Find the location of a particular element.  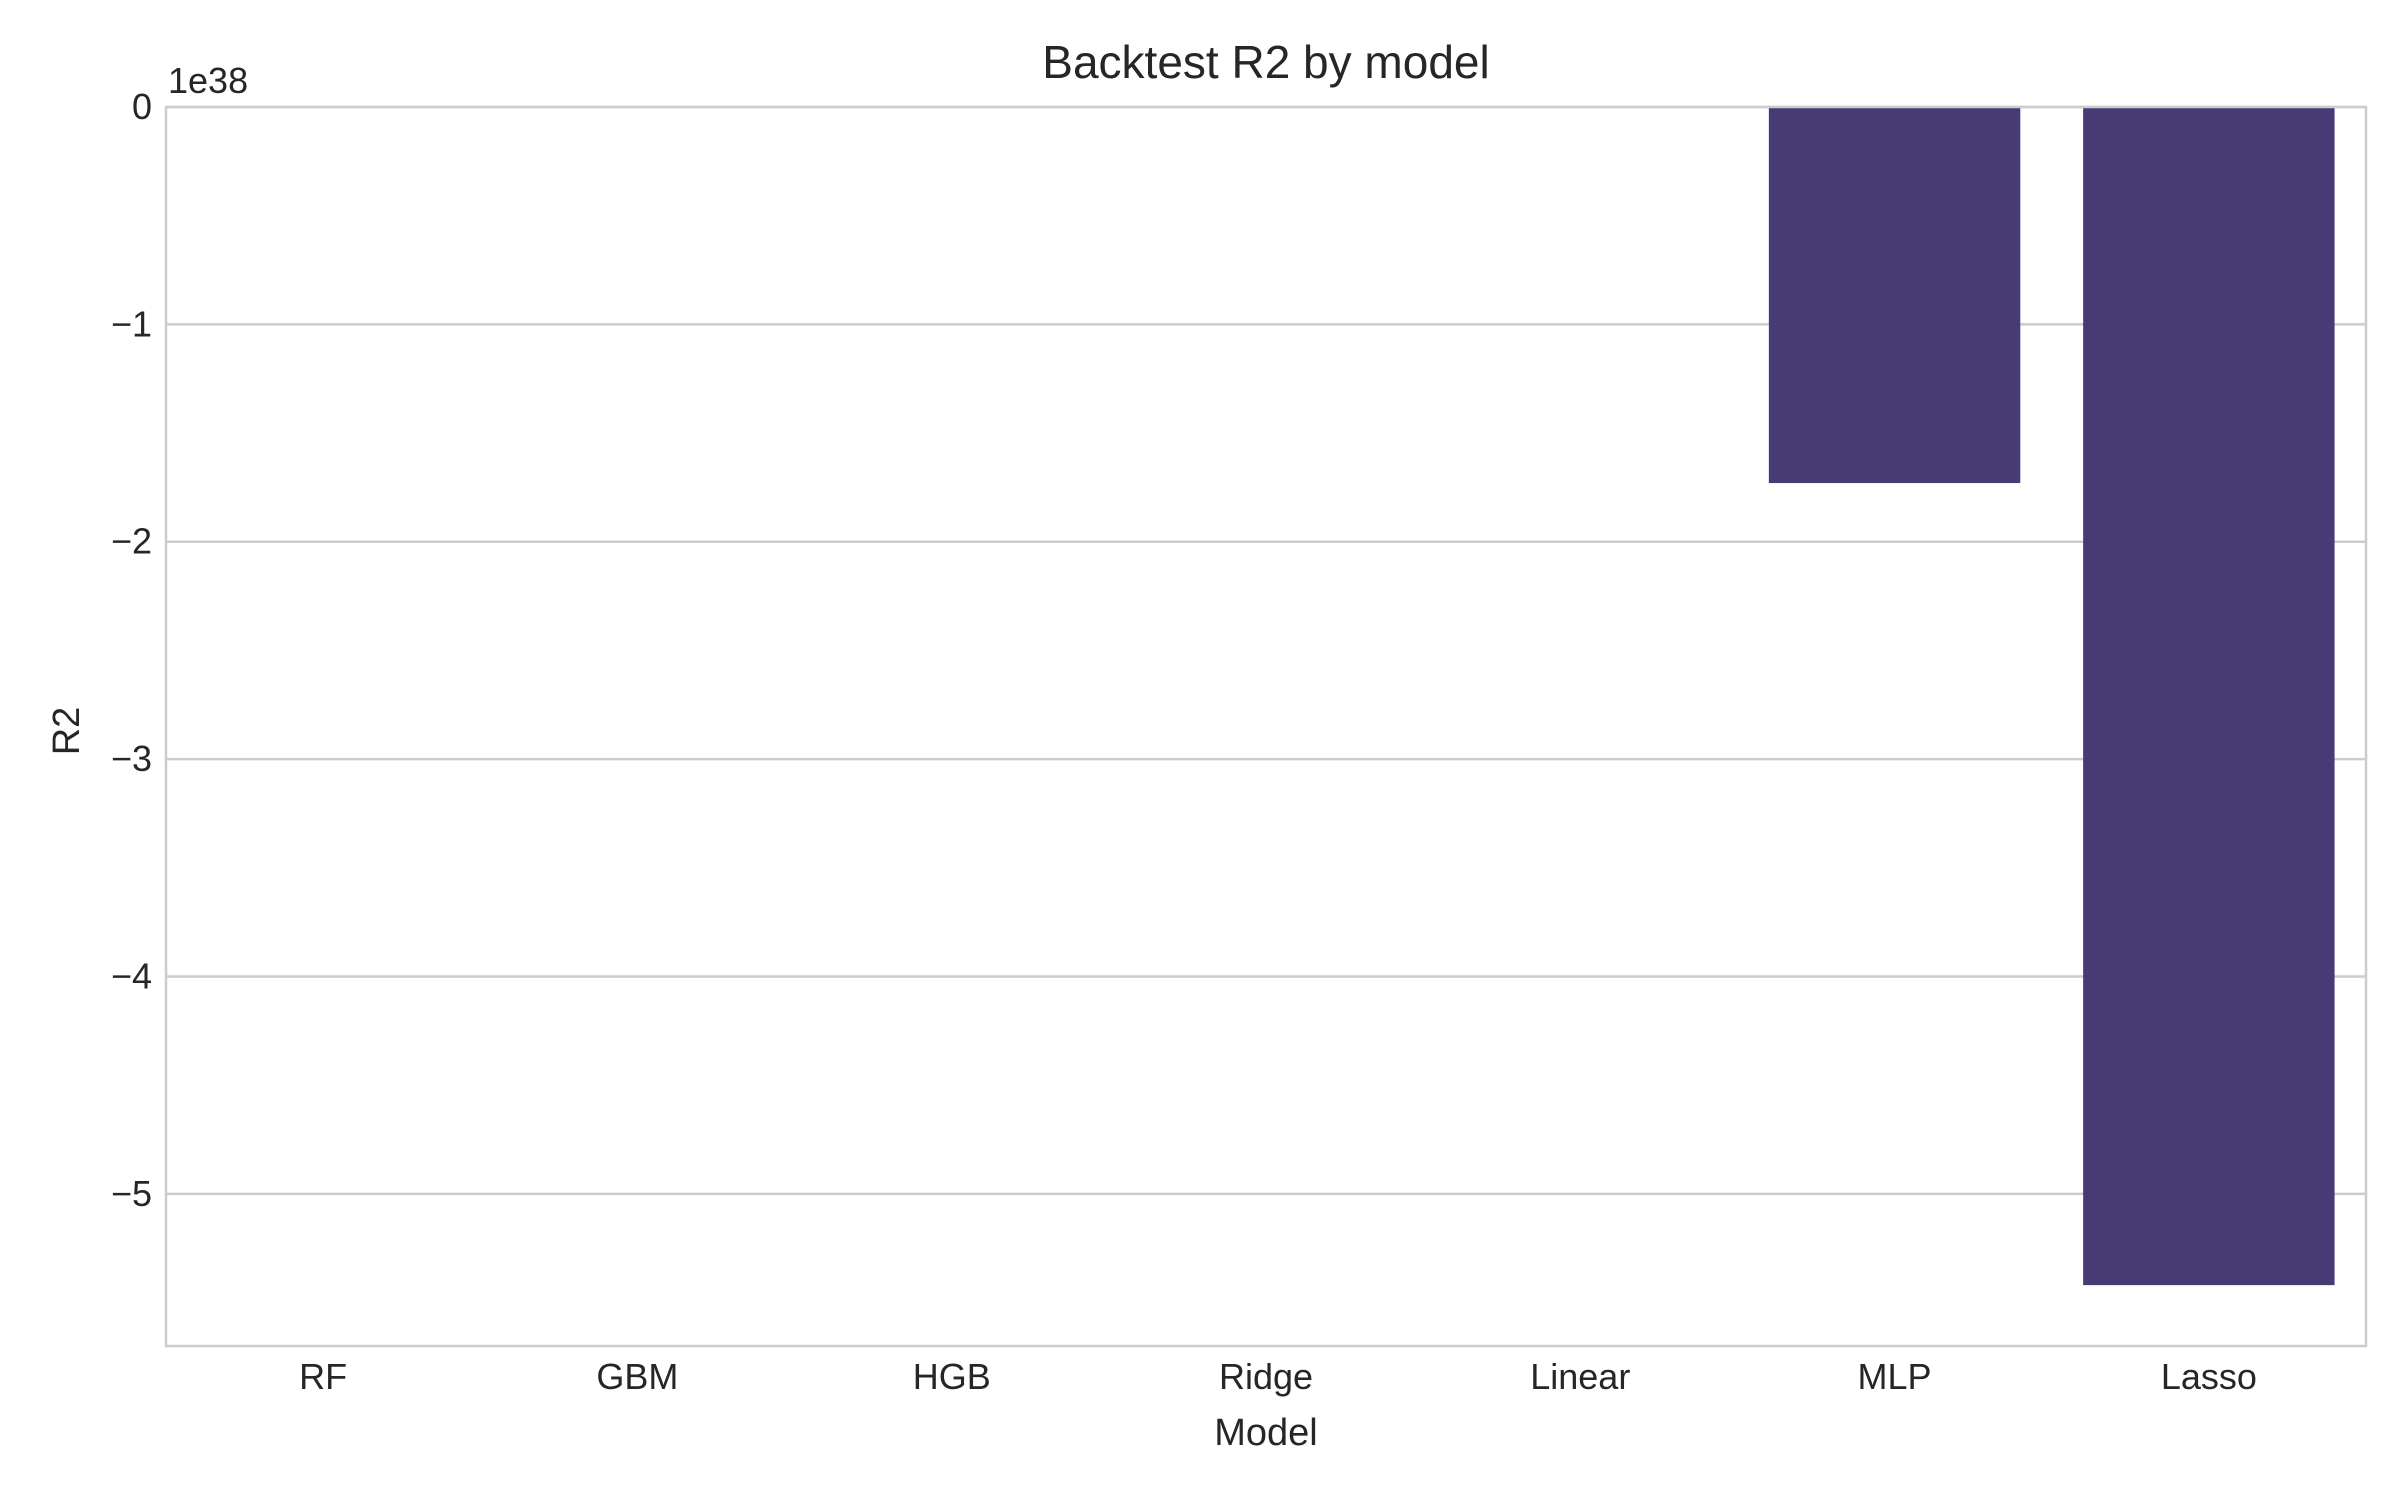

x-tick-label: MLP is located at coordinates (1895, 1376).